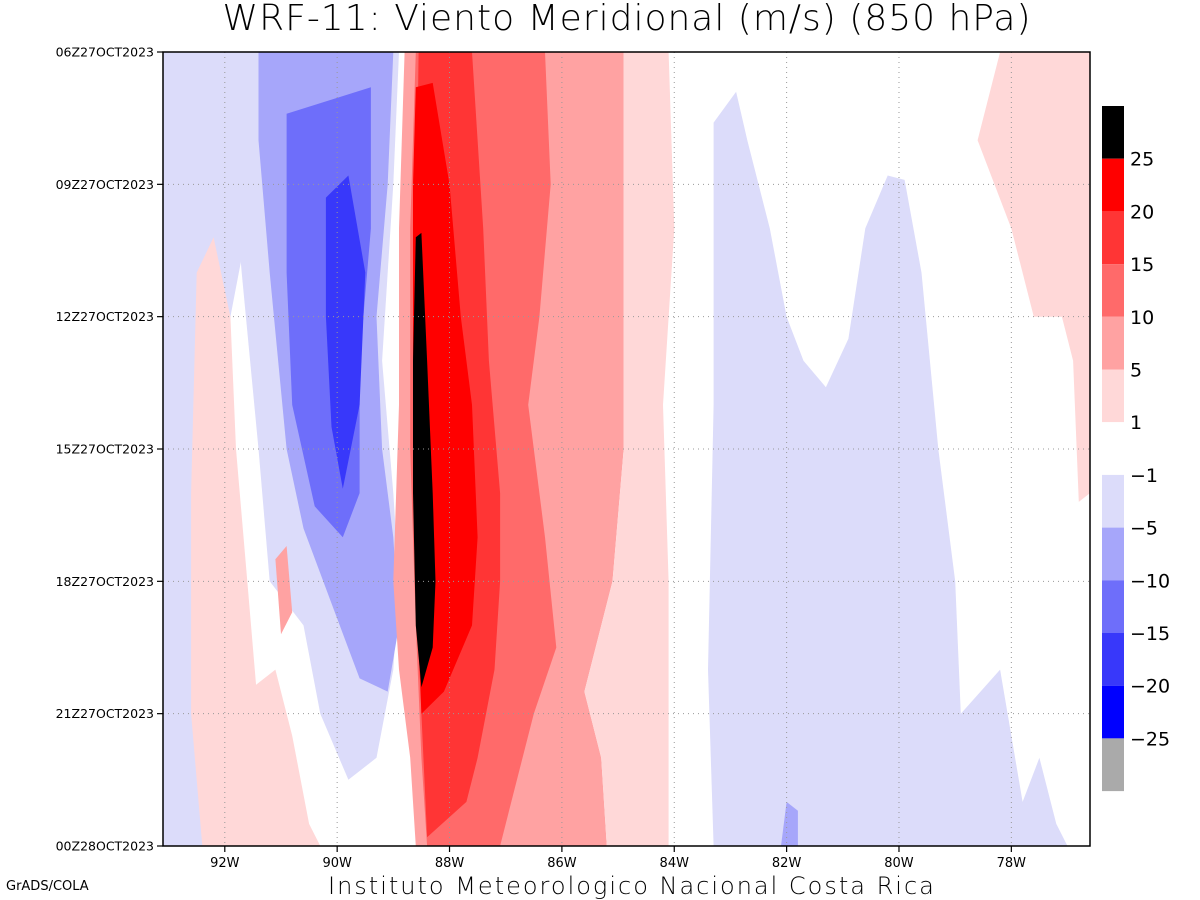 The width and height of the screenshot is (1200, 900). Describe the element at coordinates (1142, 265) in the screenshot. I see `colorbar-label: 15` at that location.